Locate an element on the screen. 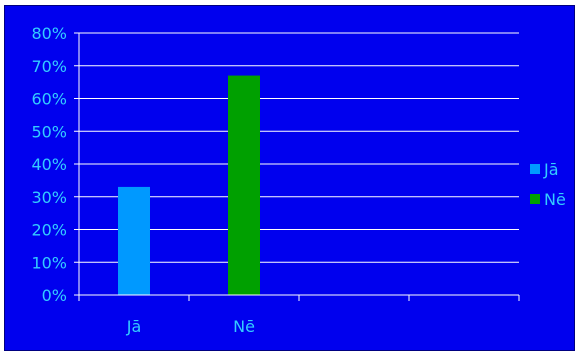 The image size is (579, 356). y-tick-label: 80% is located at coordinates (49, 33).